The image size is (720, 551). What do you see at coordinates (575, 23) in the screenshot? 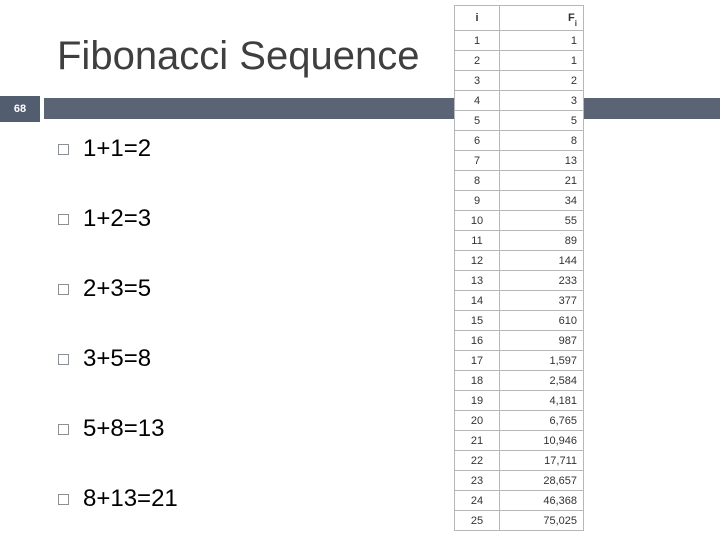
I see `column-header-f-subscript: i` at bounding box center [575, 23].